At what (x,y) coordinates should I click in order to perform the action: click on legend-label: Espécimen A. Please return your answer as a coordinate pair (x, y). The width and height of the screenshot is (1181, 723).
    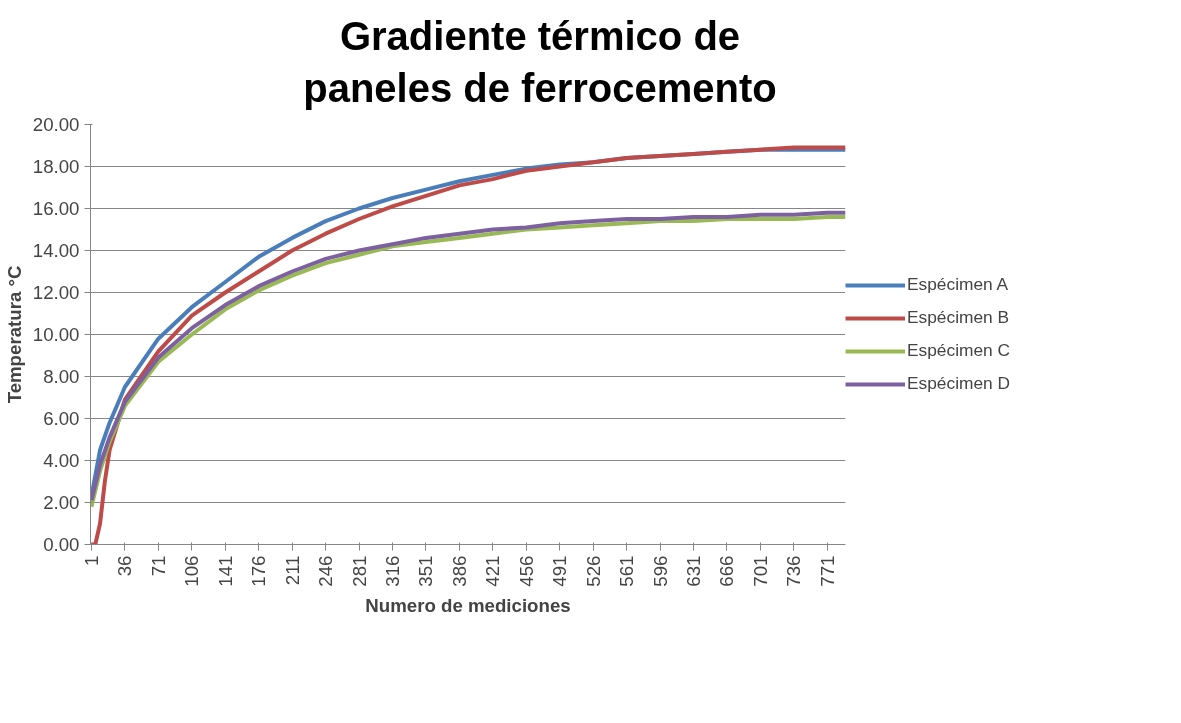
    Looking at the image, I should click on (958, 284).